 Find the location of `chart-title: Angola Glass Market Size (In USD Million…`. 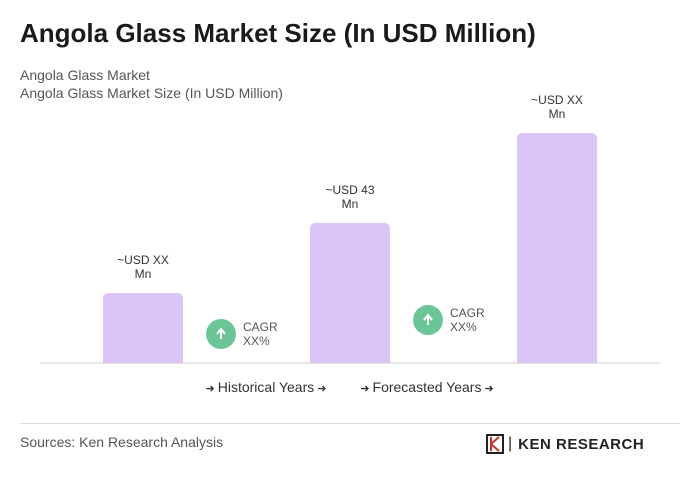

chart-title: Angola Glass Market Size (In USD Million… is located at coordinates (278, 33).